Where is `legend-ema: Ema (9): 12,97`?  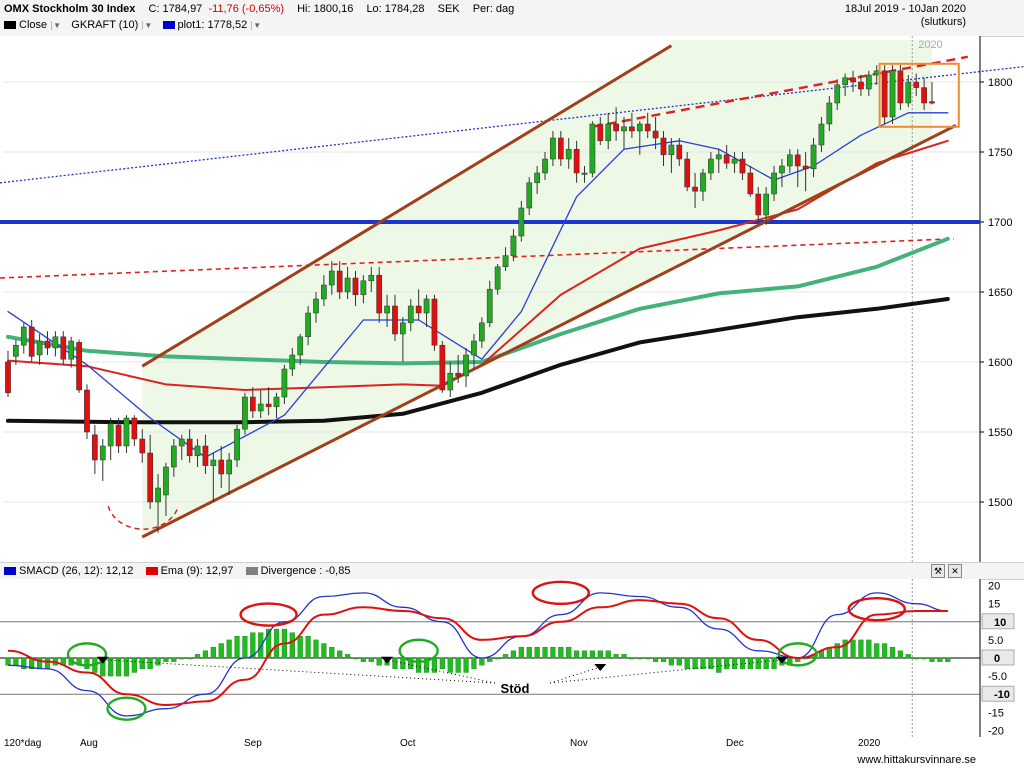 legend-ema: Ema (9): 12,97 is located at coordinates (197, 571).